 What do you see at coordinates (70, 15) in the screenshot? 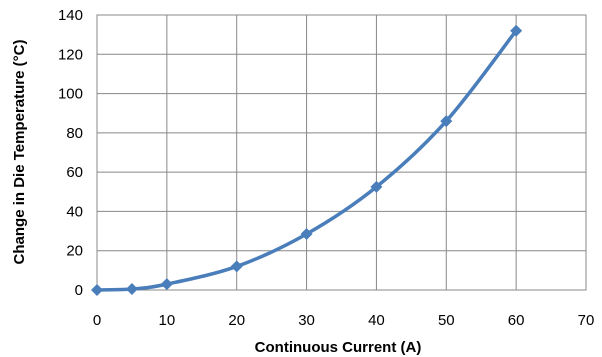
I see `y-tick-label: 140` at bounding box center [70, 15].